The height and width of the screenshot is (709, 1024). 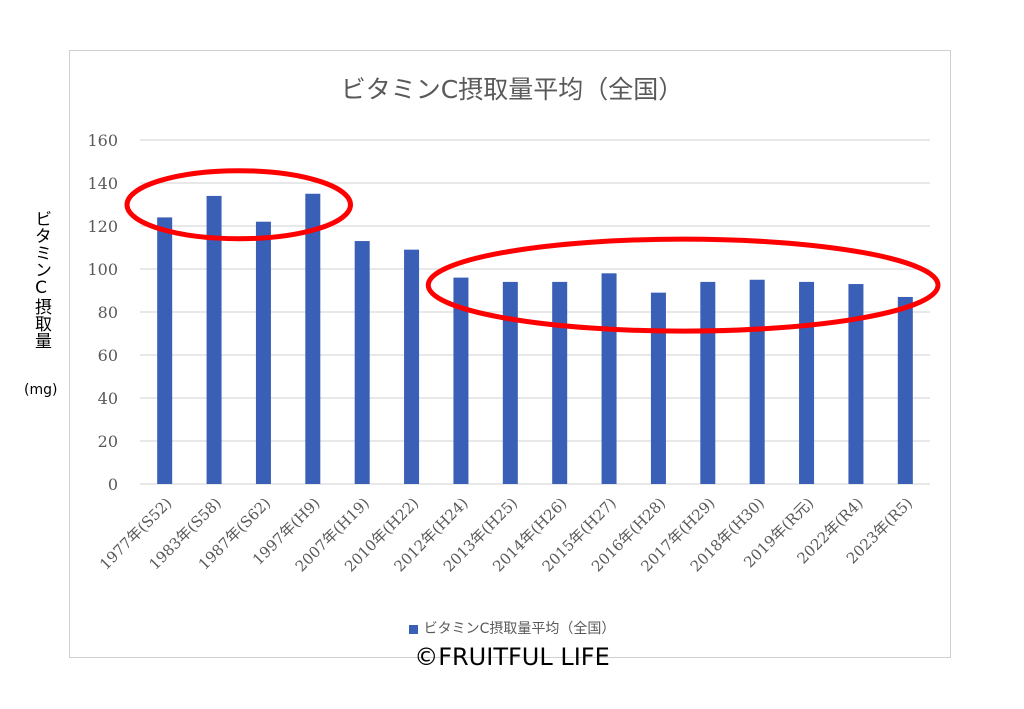 What do you see at coordinates (113, 484) in the screenshot?
I see `y-tick-label: 0` at bounding box center [113, 484].